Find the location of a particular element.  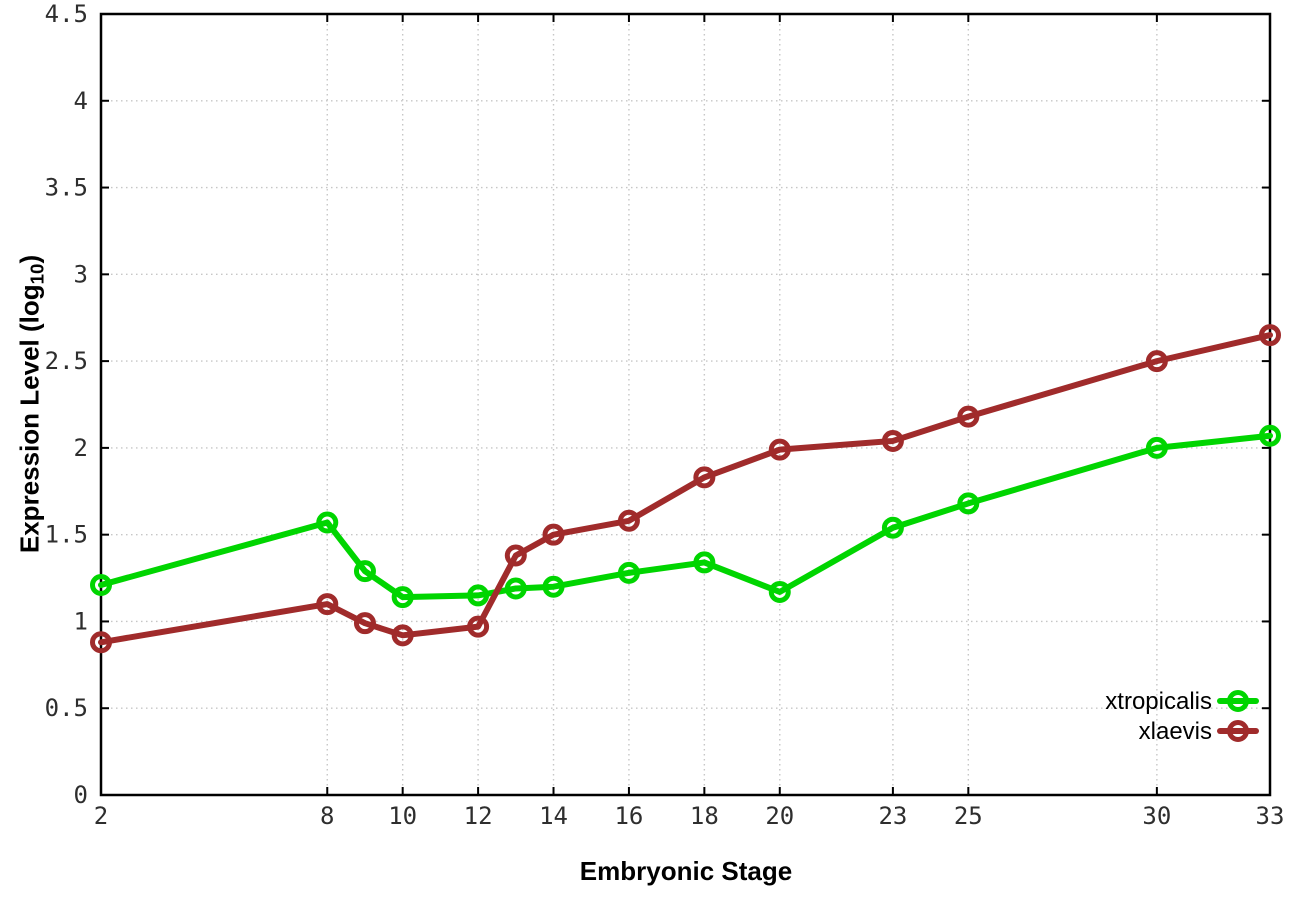

y-axis-title-main: Expression Level (log is located at coordinates (29, 419).